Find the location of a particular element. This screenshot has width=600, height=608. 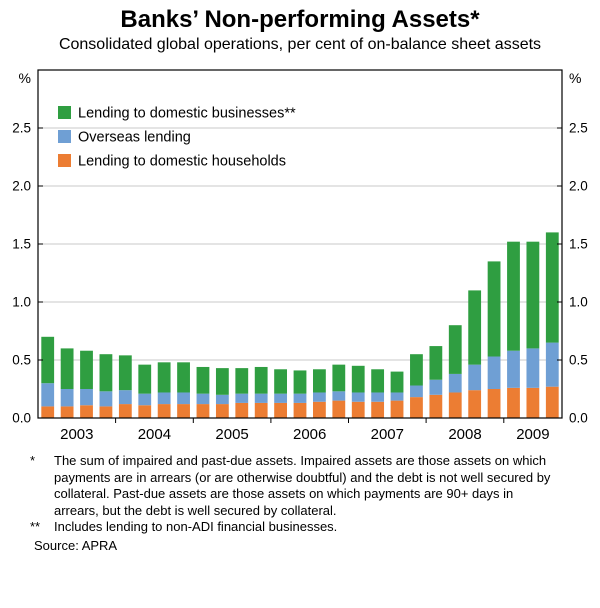

y-axis-label-left: 0.5 is located at coordinates (21, 360).